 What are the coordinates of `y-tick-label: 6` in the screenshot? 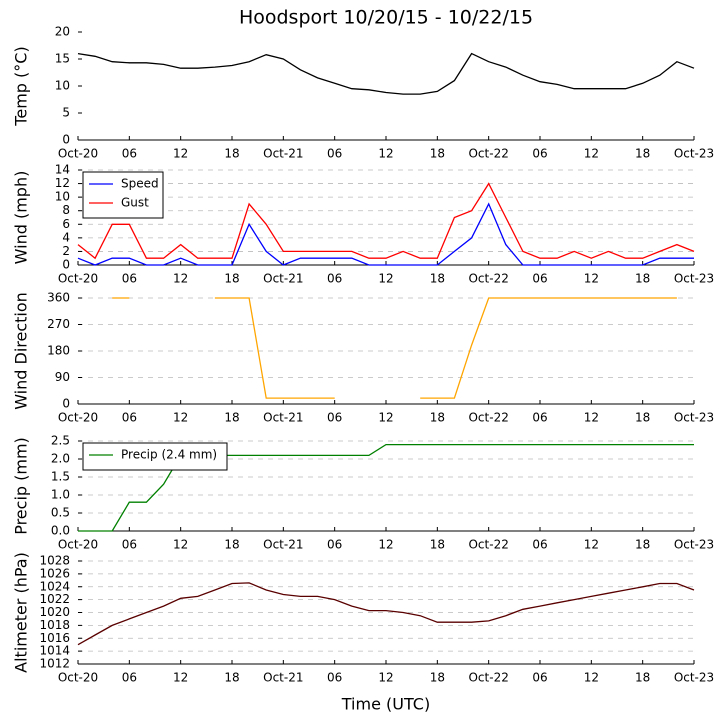 It's located at (66, 224).